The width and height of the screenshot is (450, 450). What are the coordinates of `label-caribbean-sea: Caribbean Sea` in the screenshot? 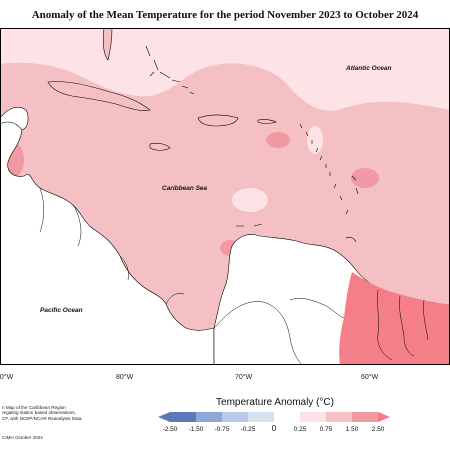 It's located at (185, 188).